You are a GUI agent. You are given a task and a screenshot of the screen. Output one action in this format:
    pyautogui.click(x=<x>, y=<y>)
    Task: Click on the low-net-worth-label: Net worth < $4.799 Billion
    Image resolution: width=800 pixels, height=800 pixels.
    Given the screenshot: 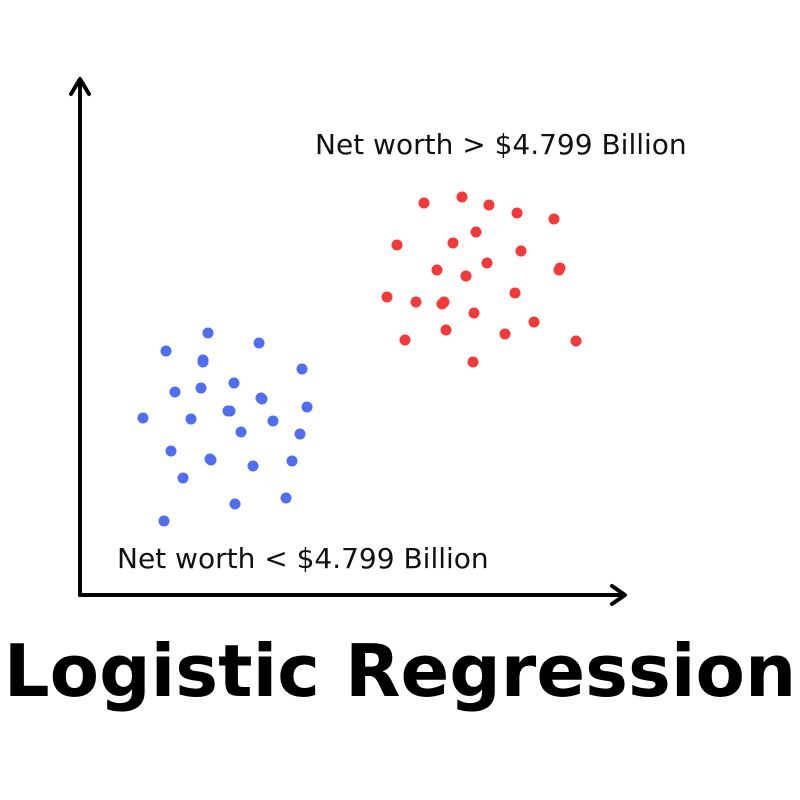 What is the action you would take?
    pyautogui.click(x=303, y=558)
    